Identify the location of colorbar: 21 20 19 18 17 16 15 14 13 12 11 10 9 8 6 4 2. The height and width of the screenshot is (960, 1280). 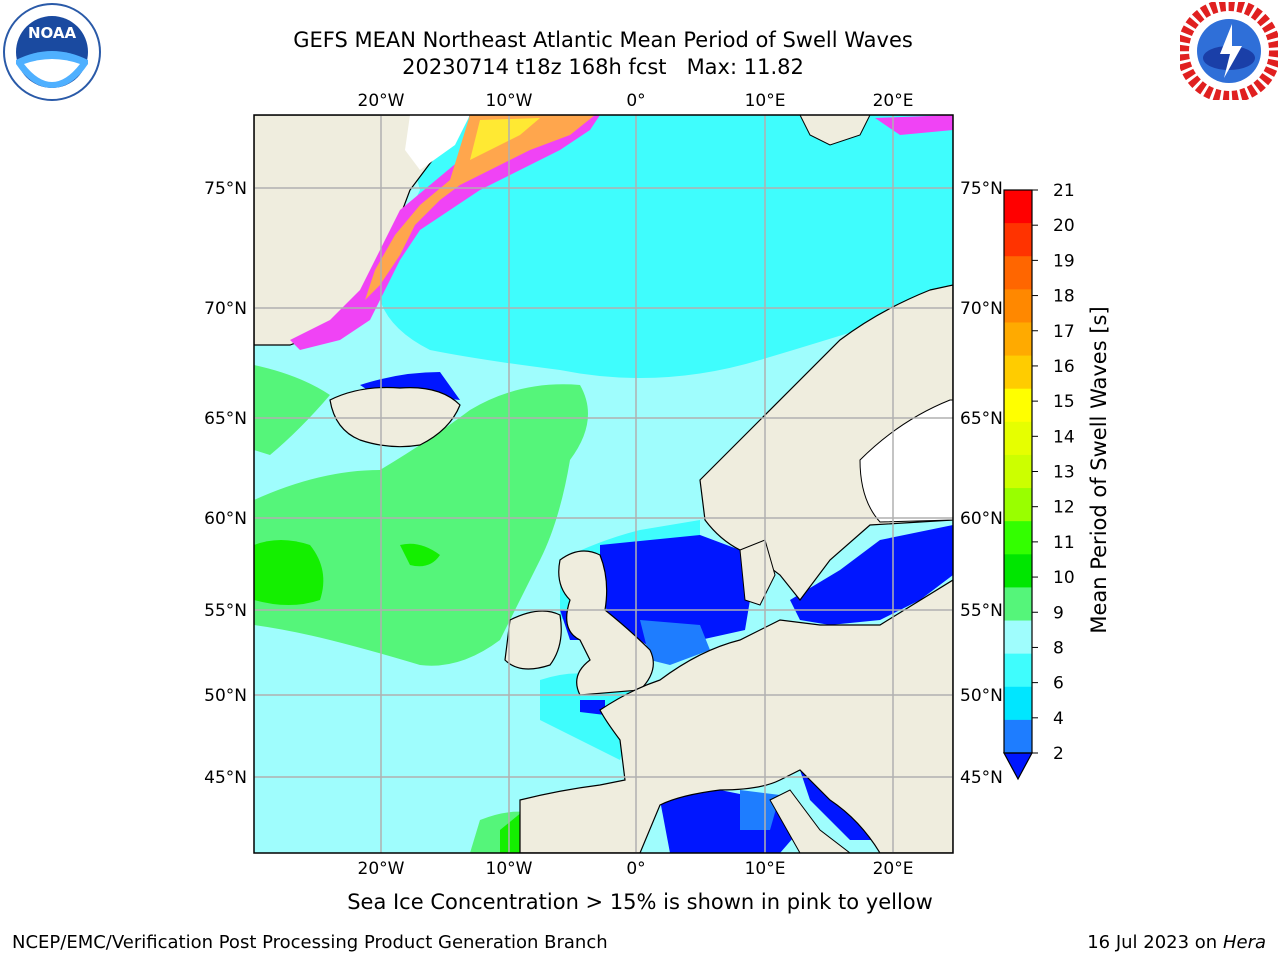
(1038, 481).